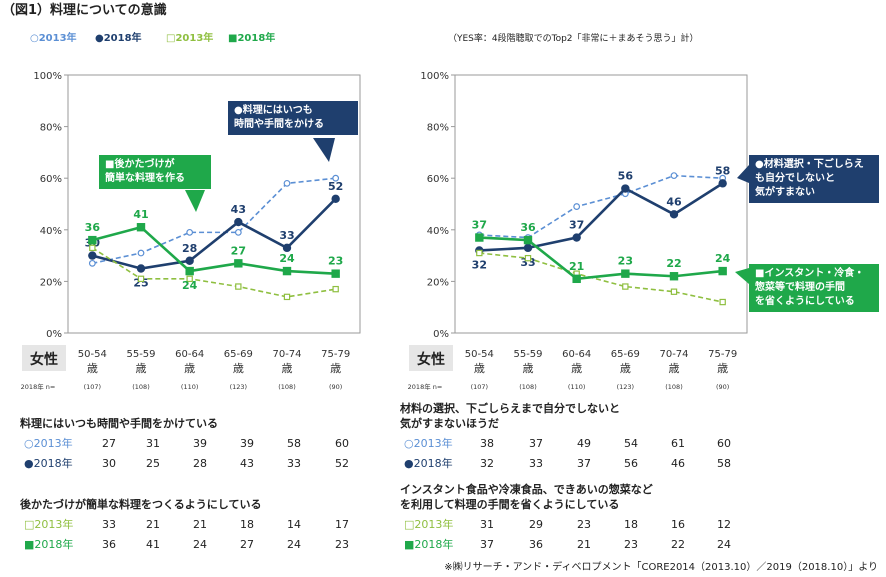 The height and width of the screenshot is (577, 886). I want to click on callout-left-navy-line: ●料理にはいつも, so click(273, 110).